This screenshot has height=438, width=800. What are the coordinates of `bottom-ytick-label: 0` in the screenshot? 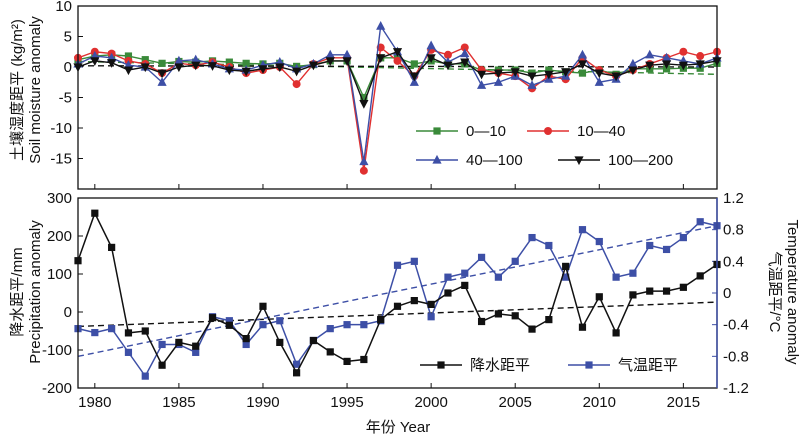 It's located at (68, 312).